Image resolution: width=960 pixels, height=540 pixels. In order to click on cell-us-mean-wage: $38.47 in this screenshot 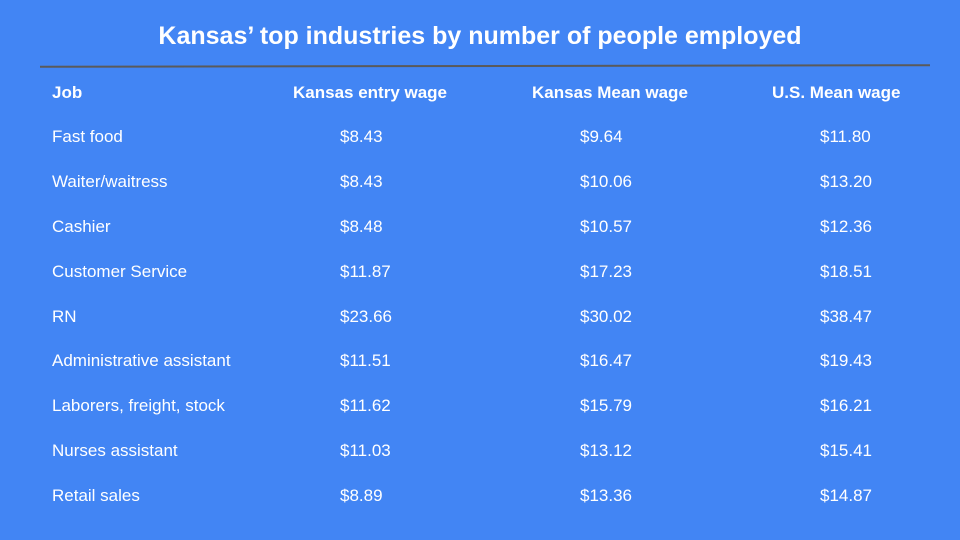, I will do `click(846, 316)`.